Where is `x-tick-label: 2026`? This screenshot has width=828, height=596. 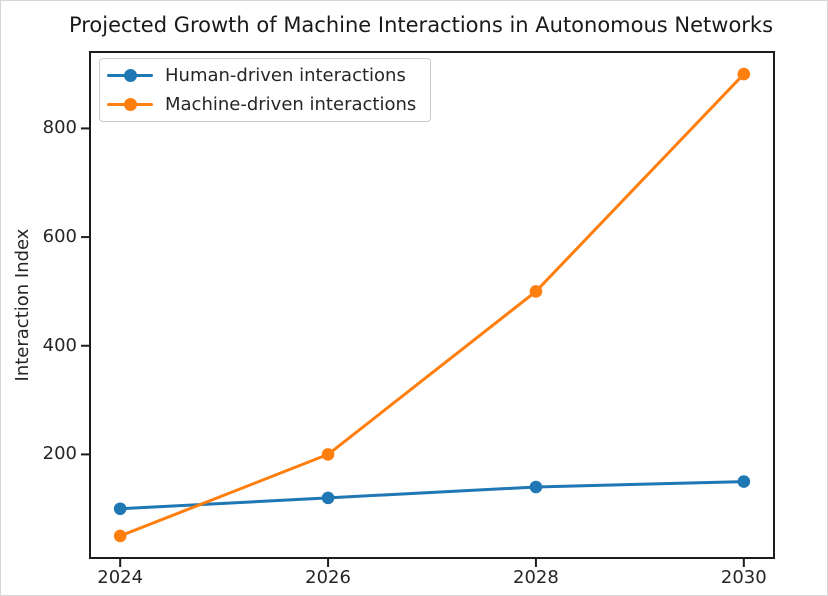 x-tick-label: 2026 is located at coordinates (328, 577).